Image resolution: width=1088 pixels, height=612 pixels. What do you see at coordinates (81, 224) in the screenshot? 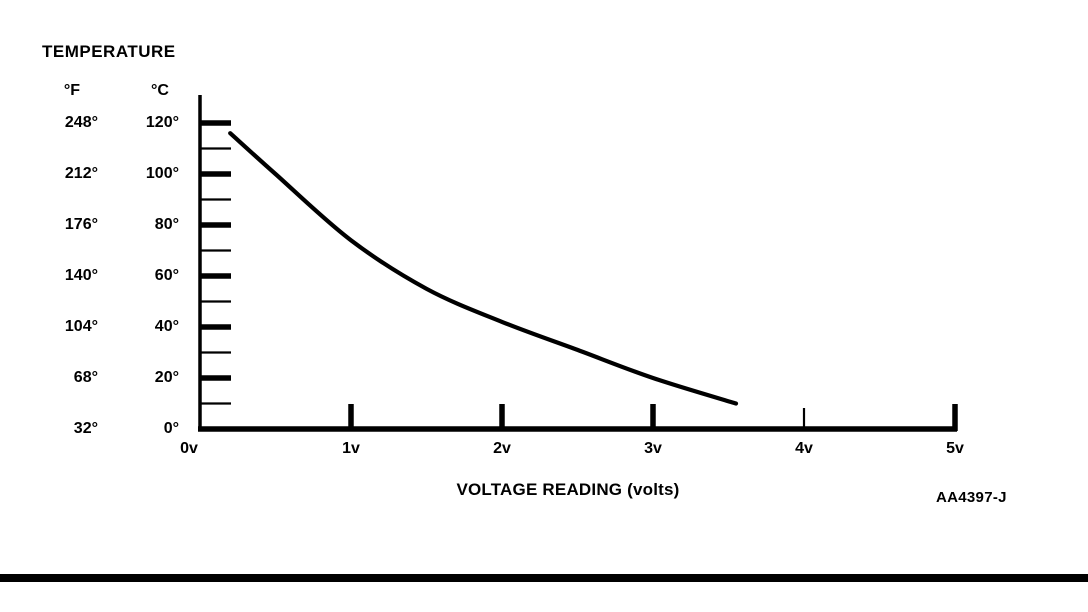
I see `y-tick-label-fahrenheit: 176°` at bounding box center [81, 224].